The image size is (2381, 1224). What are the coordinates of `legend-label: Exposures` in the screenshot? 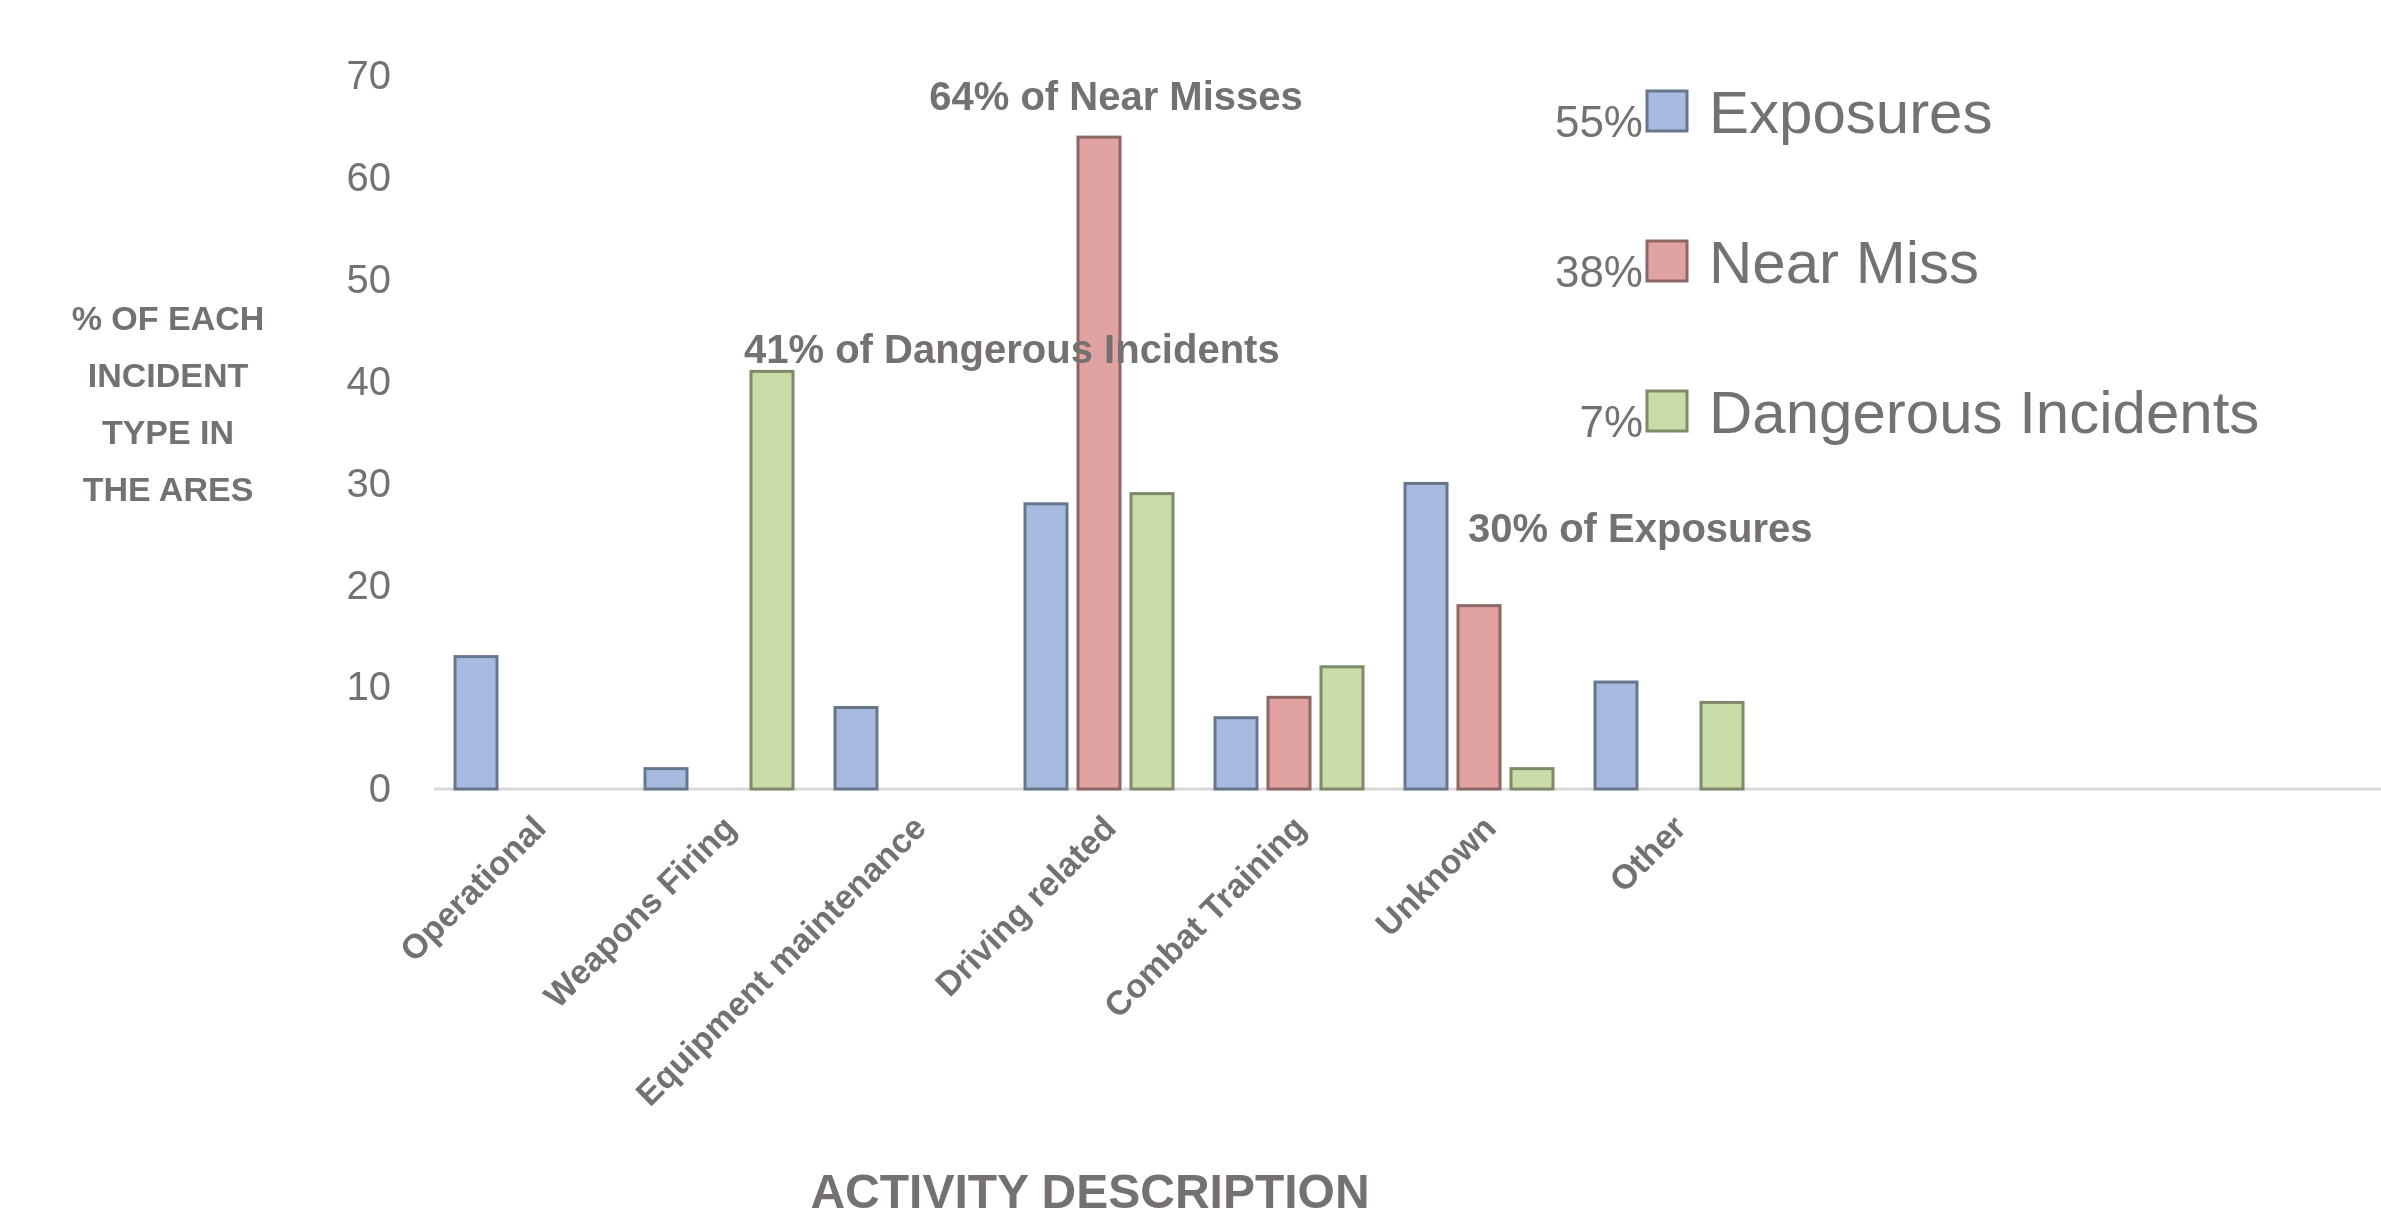 It's located at (1851, 112).